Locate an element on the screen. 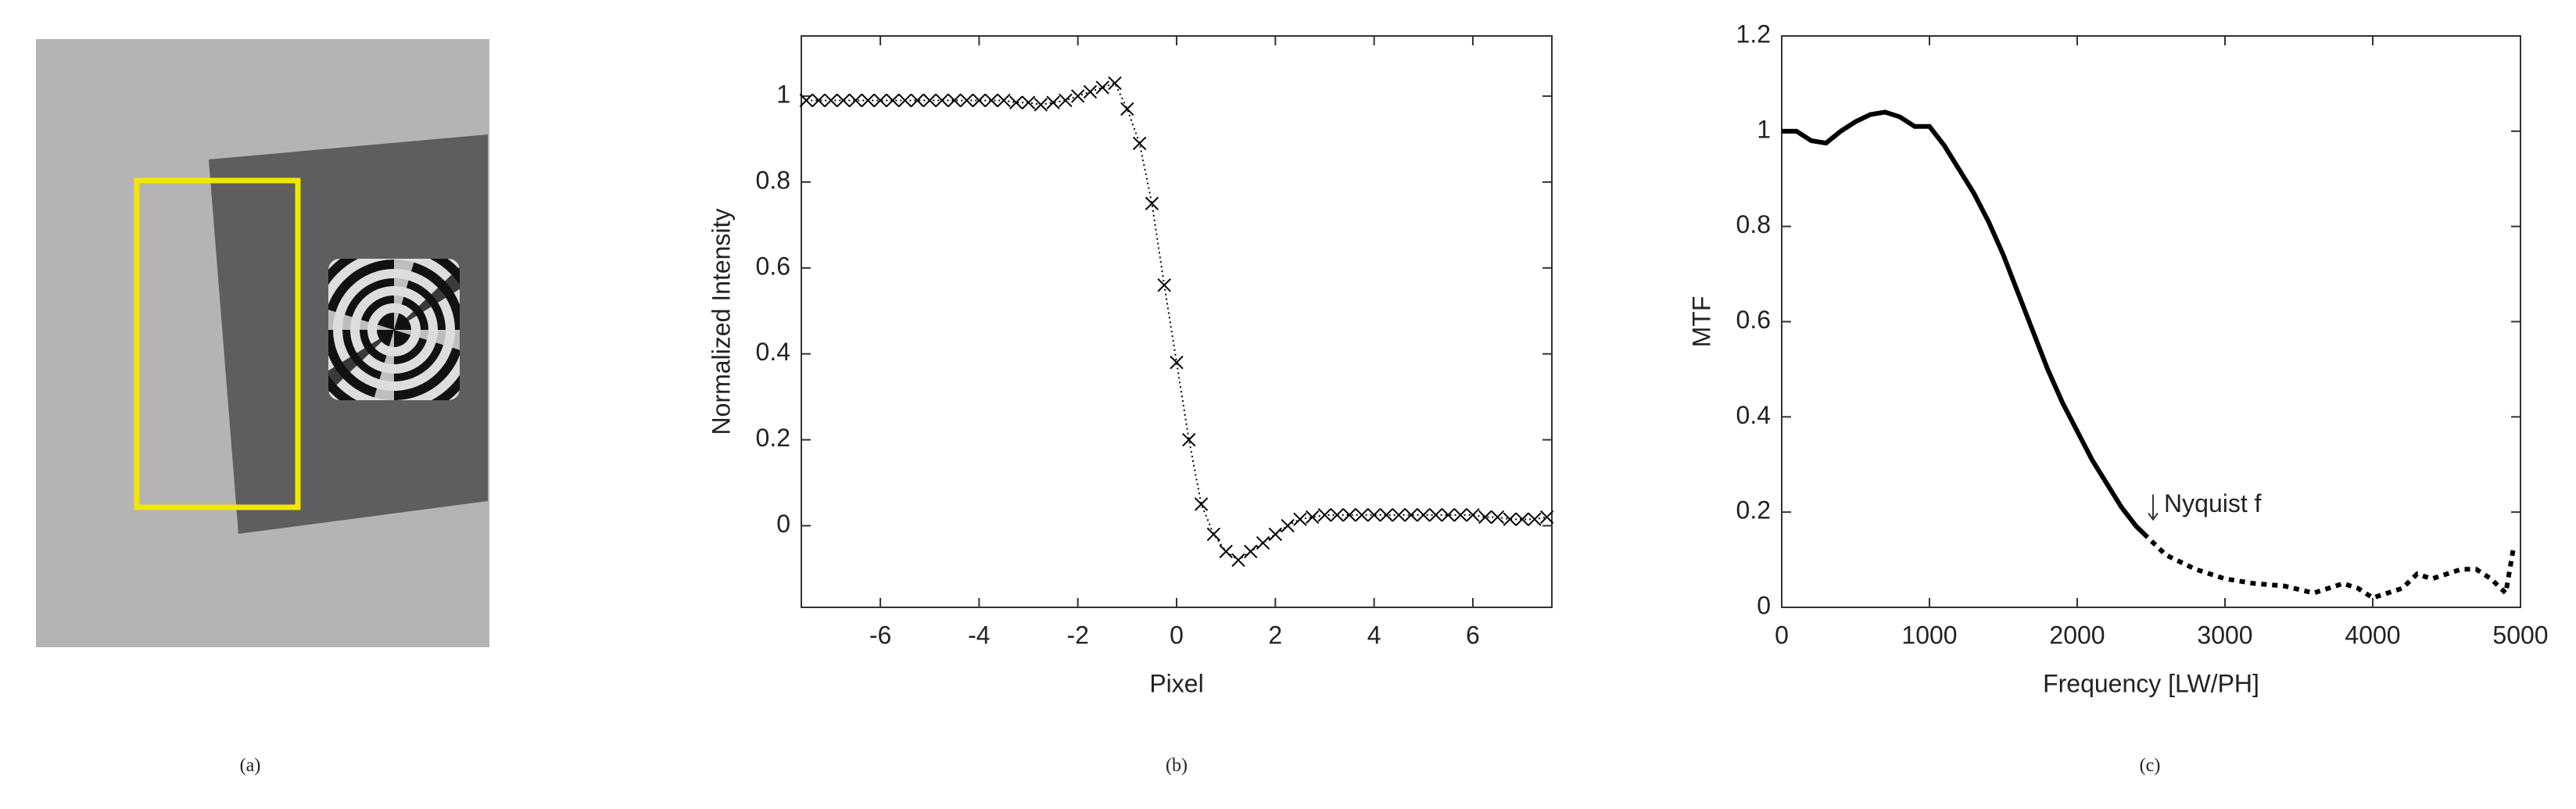  caption: (a) is located at coordinates (250, 766).